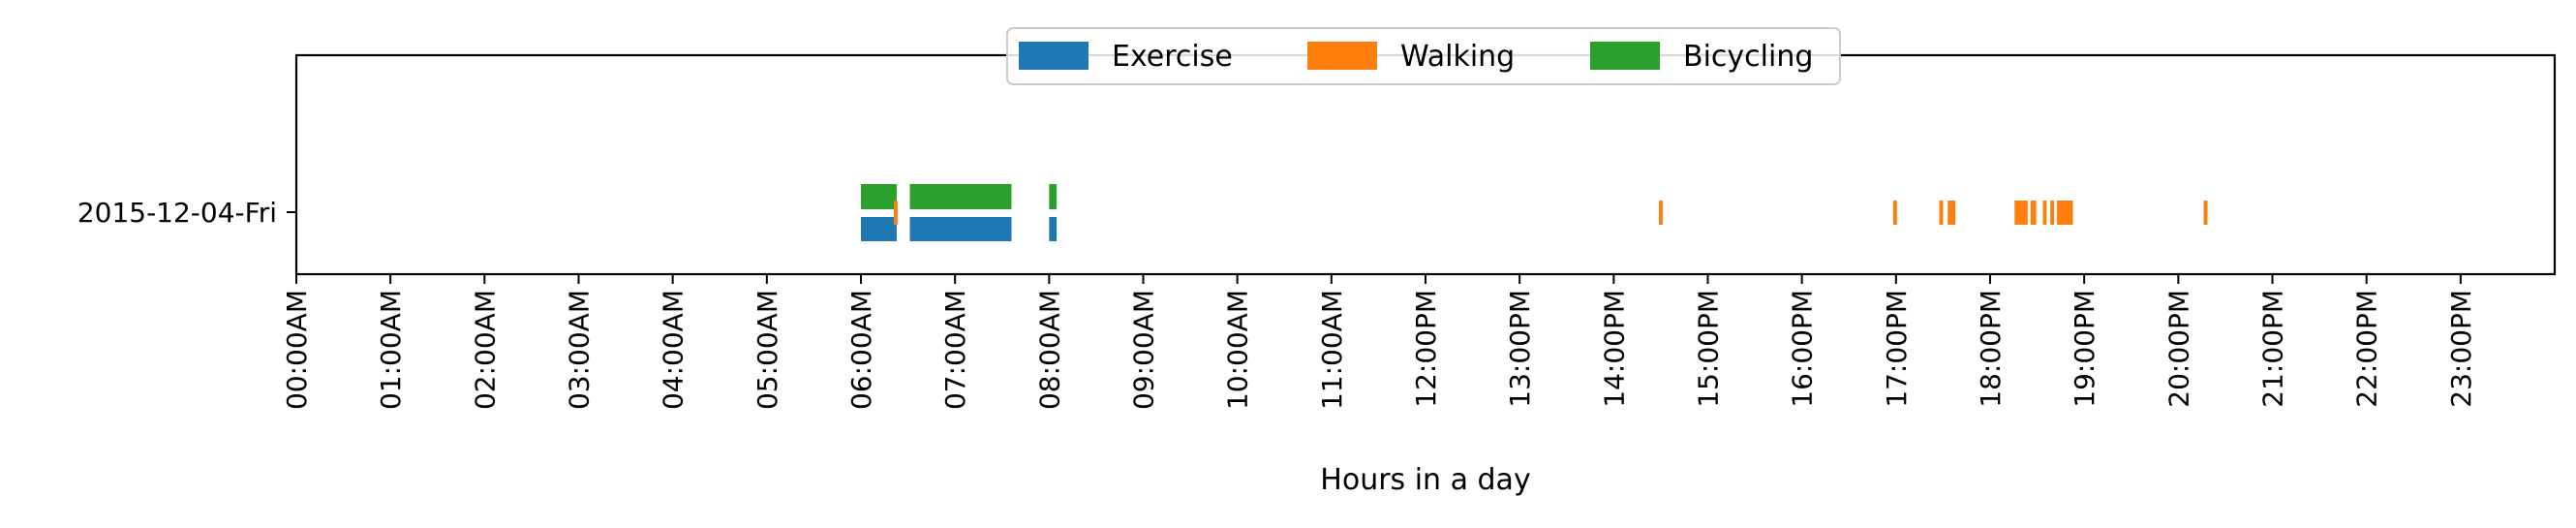  What do you see at coordinates (2461, 349) in the screenshot?
I see `x-tick-label: 23:00PM` at bounding box center [2461, 349].